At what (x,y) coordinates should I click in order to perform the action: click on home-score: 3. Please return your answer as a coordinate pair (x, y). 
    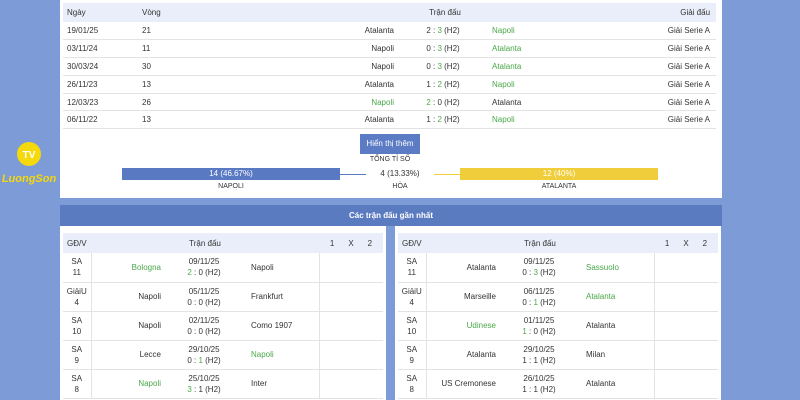
    Looking at the image, I should click on (189, 389).